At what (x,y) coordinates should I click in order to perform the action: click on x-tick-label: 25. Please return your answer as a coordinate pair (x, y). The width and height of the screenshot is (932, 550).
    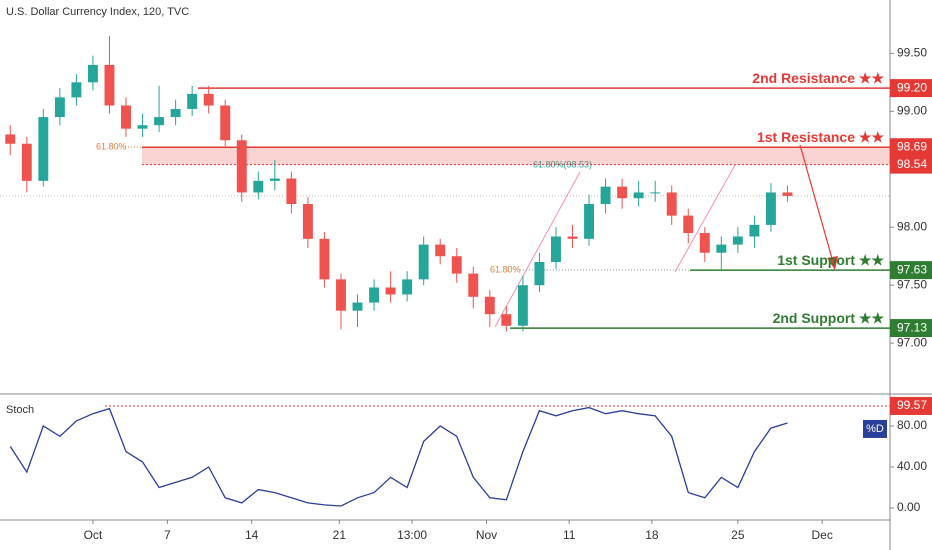
    Looking at the image, I should click on (738, 535).